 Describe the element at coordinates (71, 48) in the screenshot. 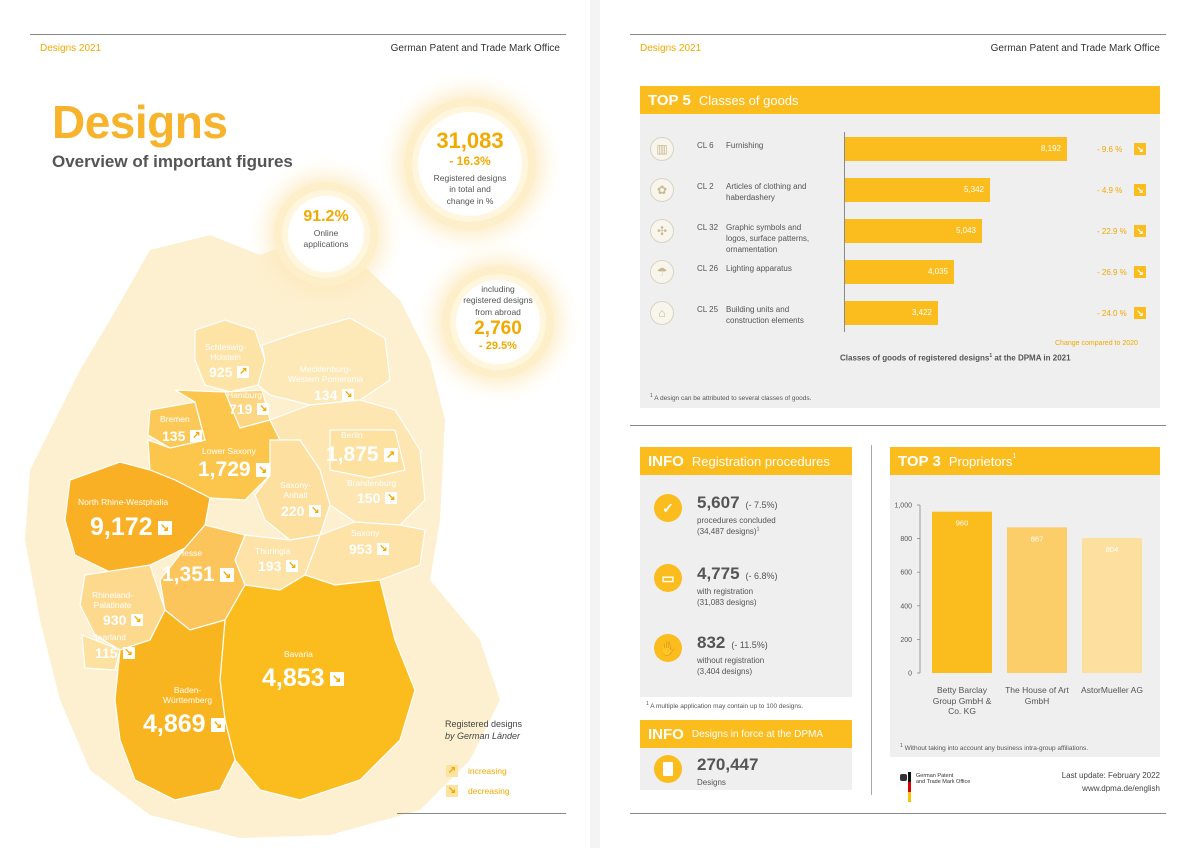

I see `header-title: Designs 2021` at that location.